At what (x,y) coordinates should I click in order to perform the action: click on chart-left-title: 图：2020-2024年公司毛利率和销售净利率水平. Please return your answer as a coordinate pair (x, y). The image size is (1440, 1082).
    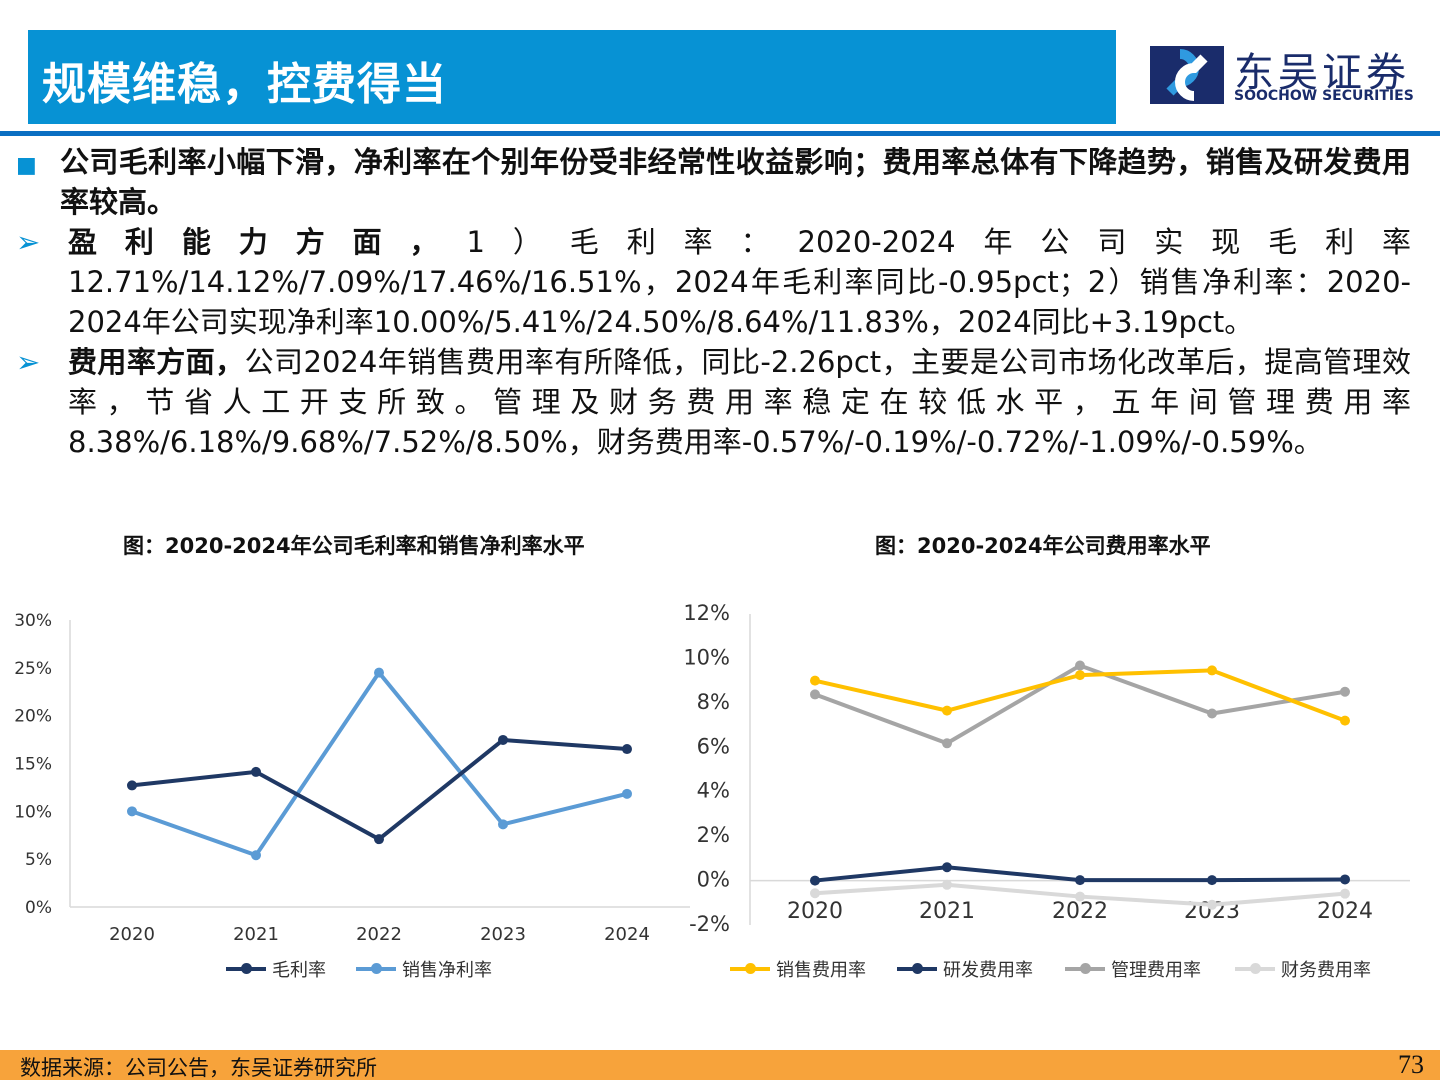
    Looking at the image, I should click on (354, 546).